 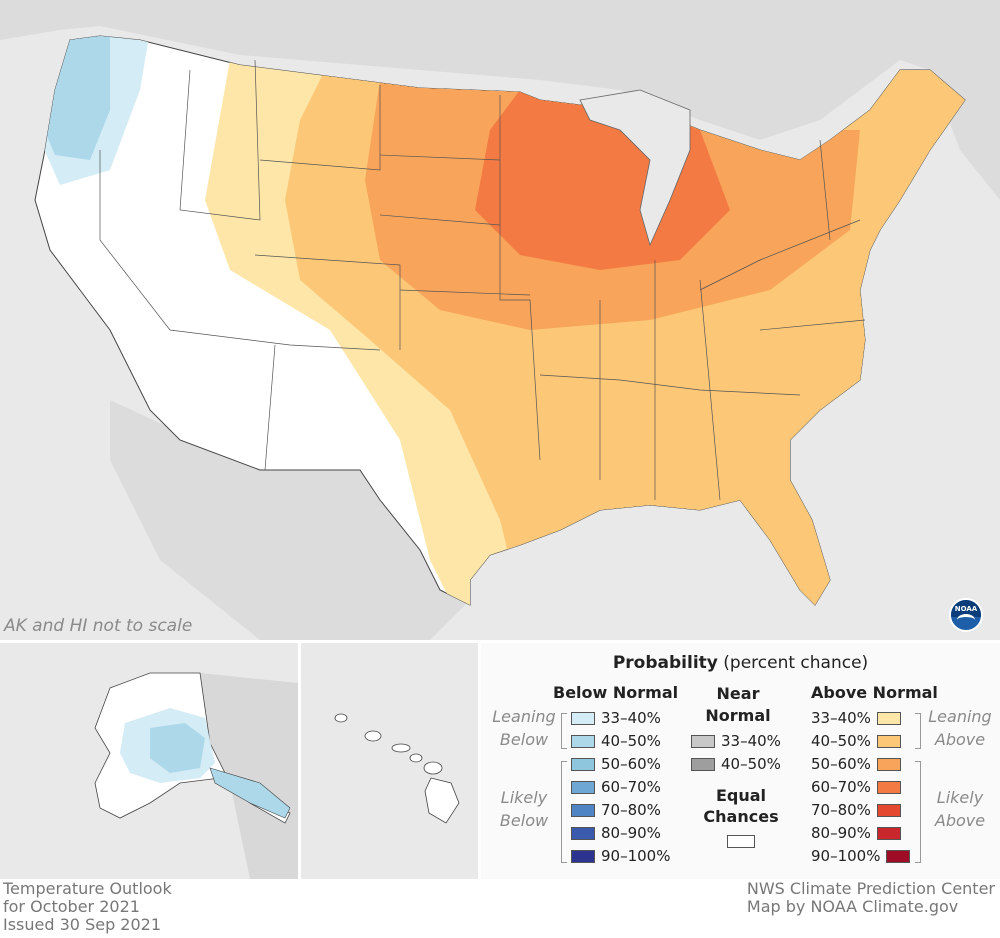 I want to click on leaning-below-bracket, so click(x=564, y=731).